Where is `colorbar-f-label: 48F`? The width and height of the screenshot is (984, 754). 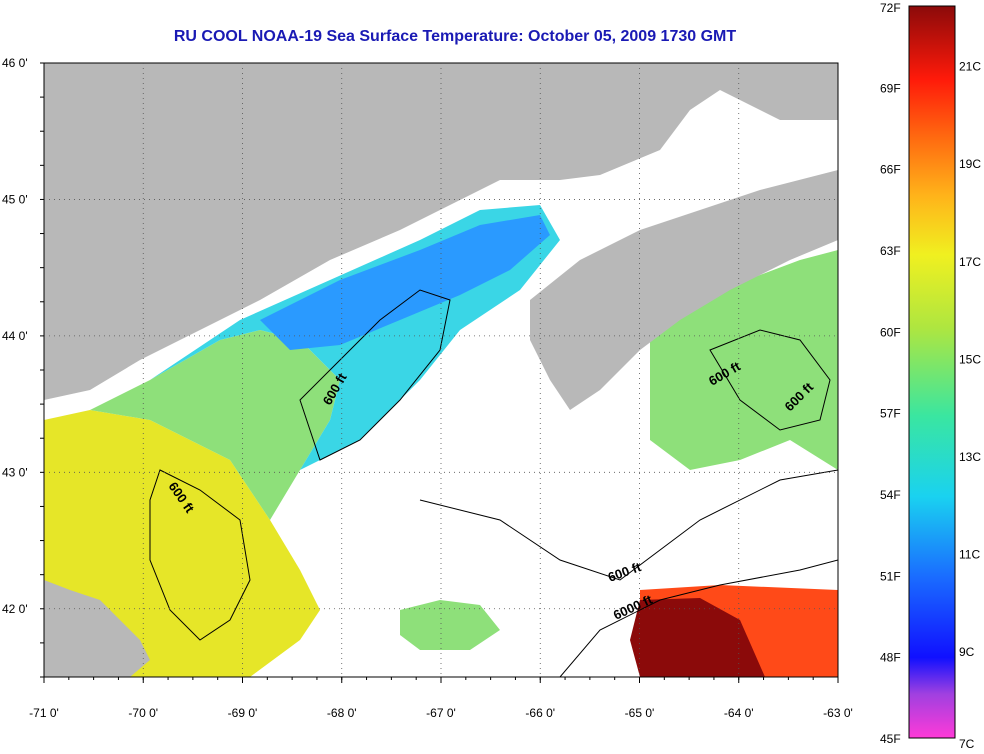
colorbar-f-label: 48F is located at coordinates (890, 658).